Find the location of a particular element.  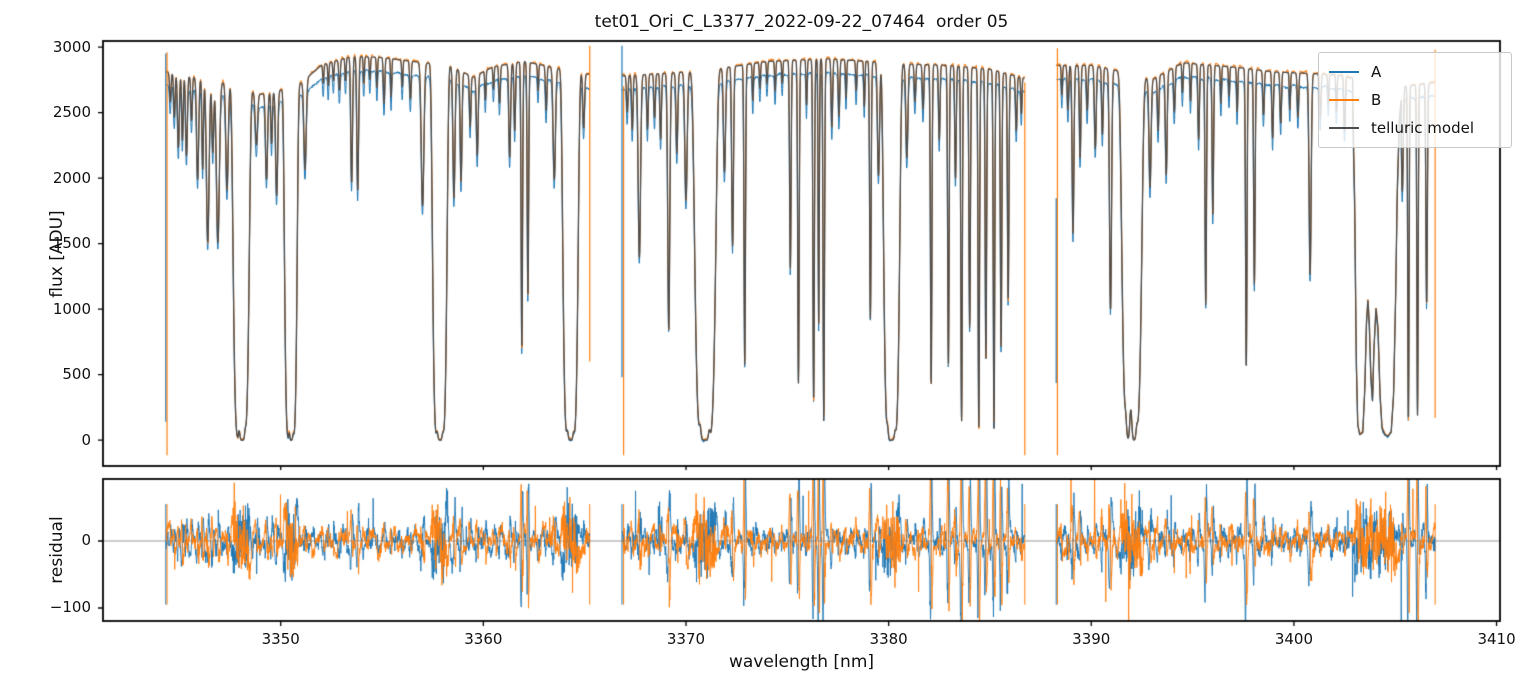

legend-entry-a: A is located at coordinates (1415, 72).